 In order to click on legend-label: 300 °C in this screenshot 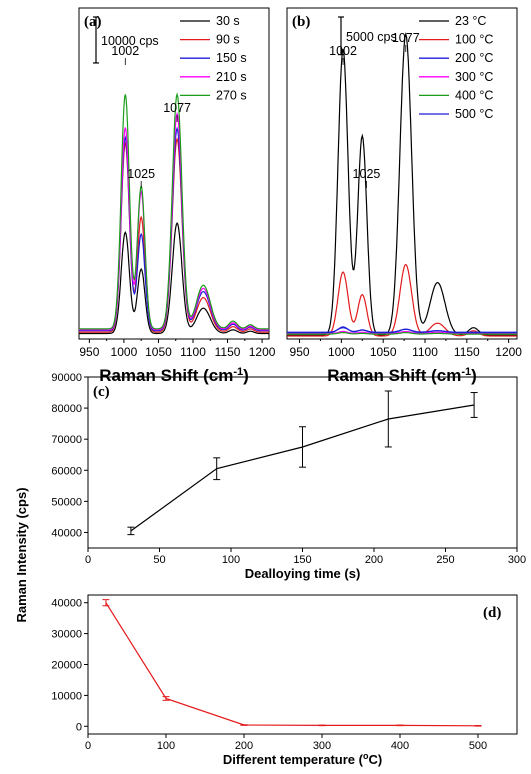, I will do `click(474, 77)`.